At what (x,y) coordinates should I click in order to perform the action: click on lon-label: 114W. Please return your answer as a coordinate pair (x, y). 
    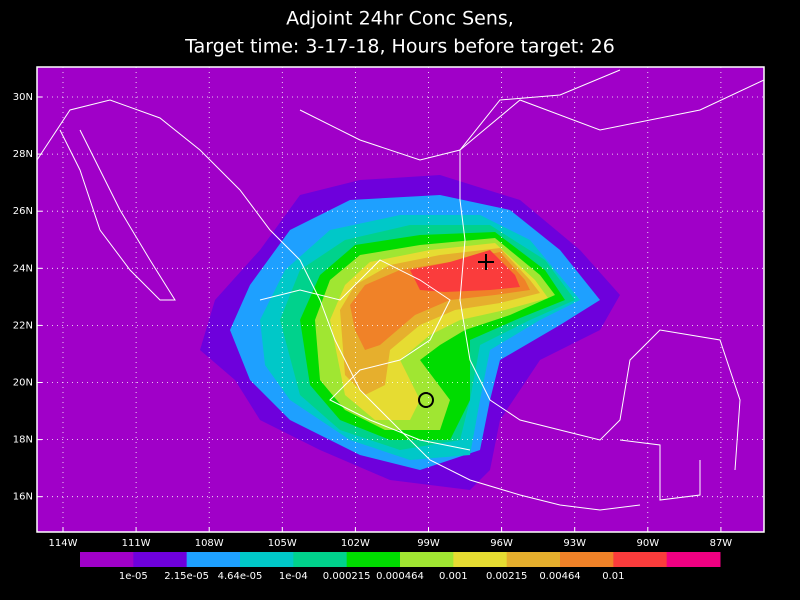
    Looking at the image, I should click on (63, 543).